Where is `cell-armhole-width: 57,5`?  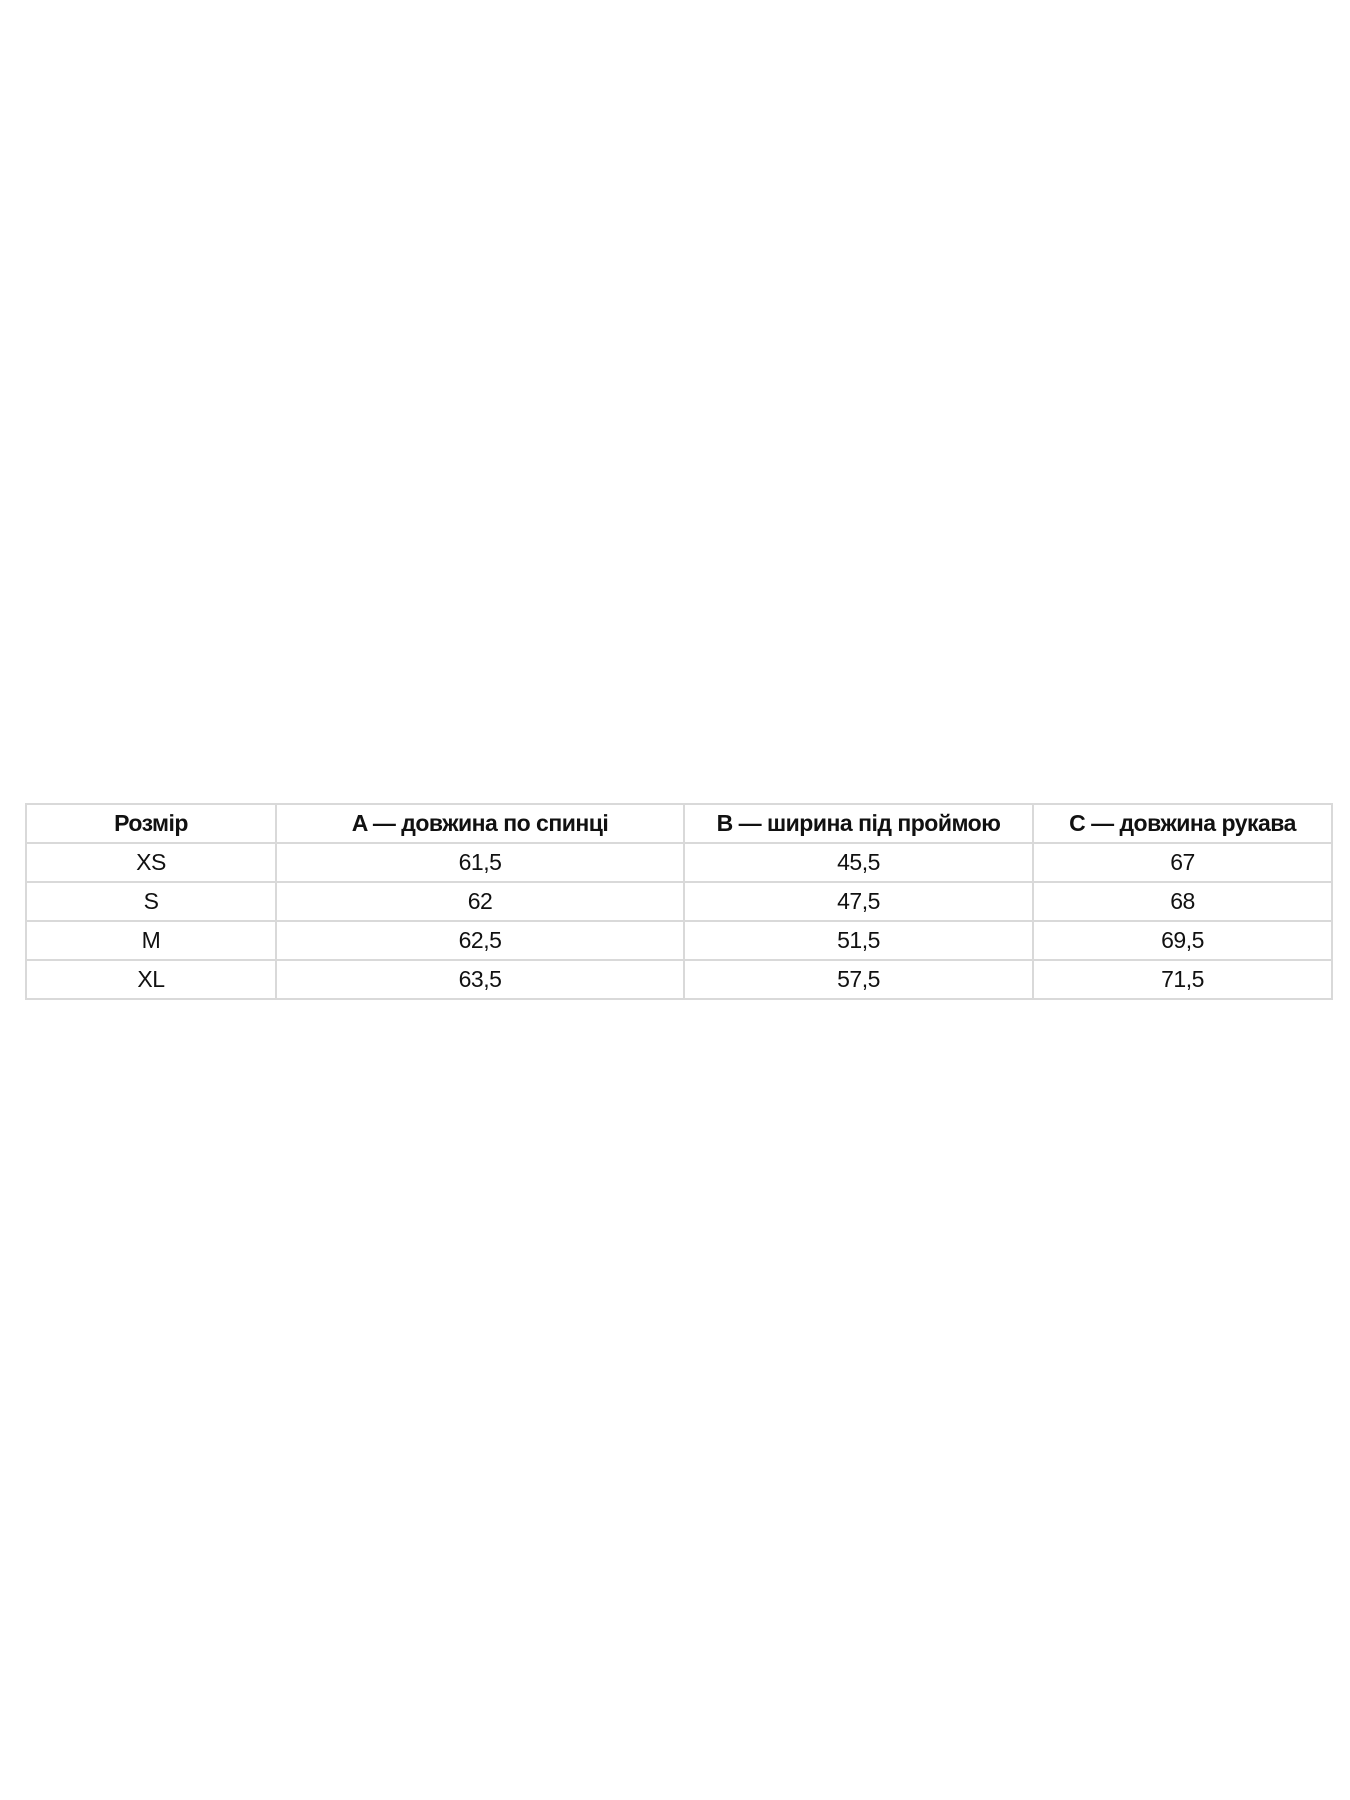 cell-armhole-width: 57,5 is located at coordinates (858, 979).